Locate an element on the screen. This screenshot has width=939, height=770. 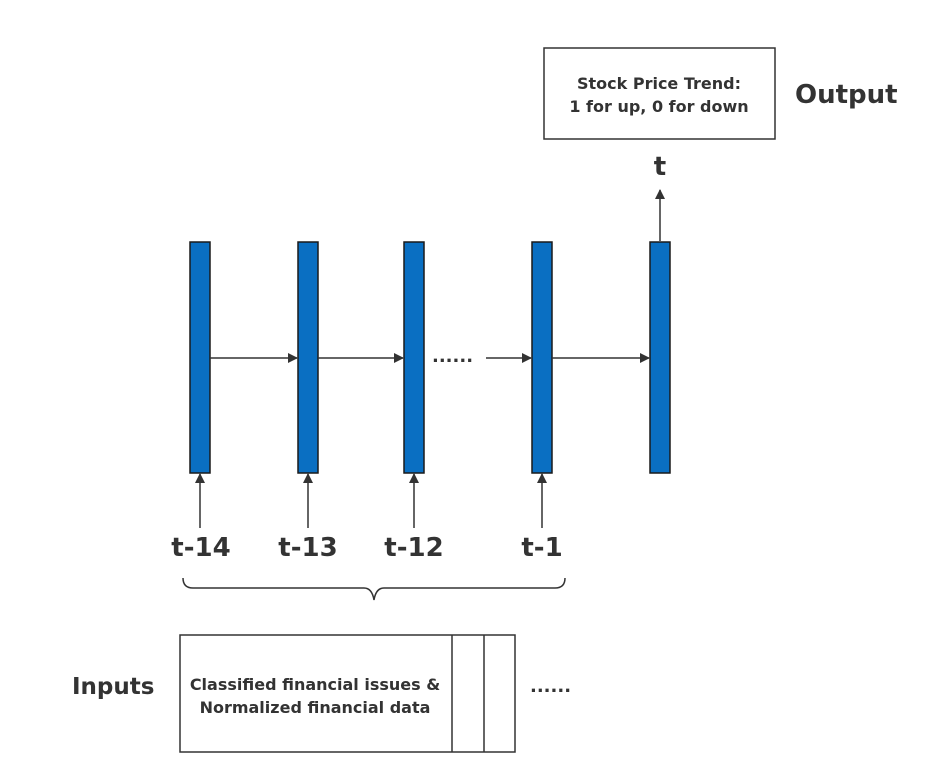
inputs-box-line2: Normalized financial data is located at coordinates (315, 707).